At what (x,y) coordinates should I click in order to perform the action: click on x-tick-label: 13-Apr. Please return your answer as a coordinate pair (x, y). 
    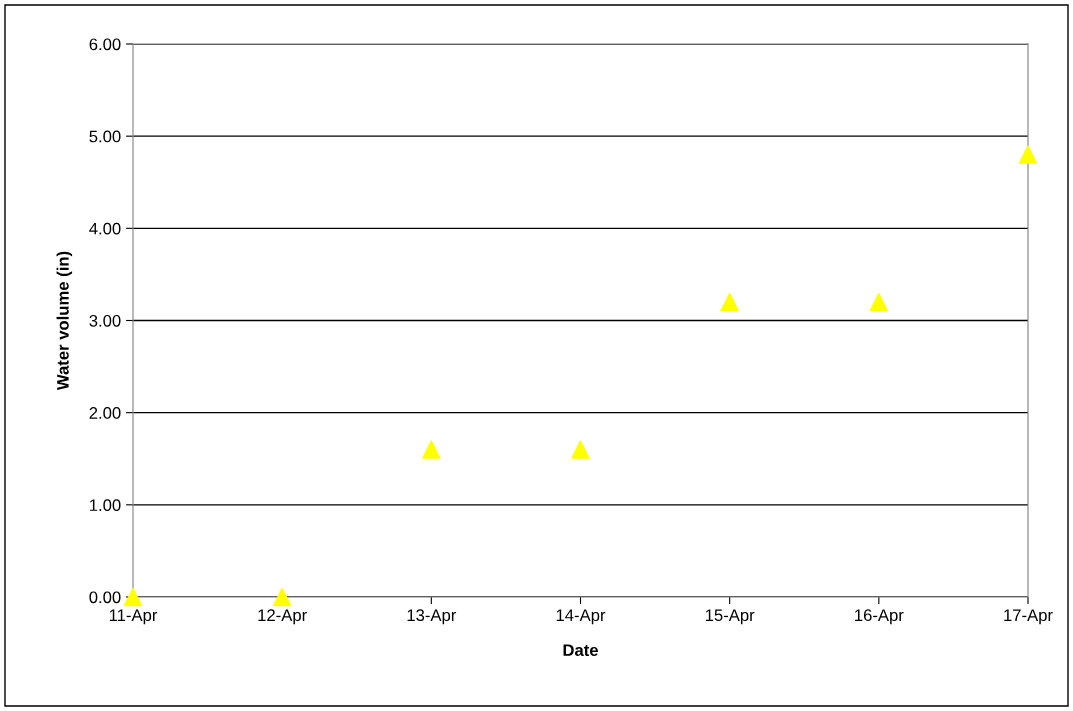
    Looking at the image, I should click on (432, 617).